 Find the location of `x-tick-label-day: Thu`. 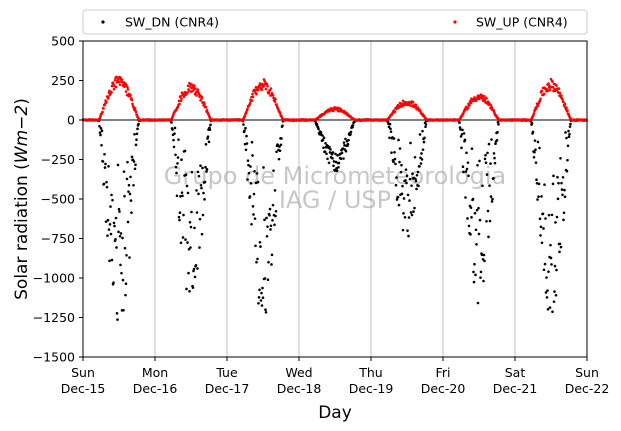

x-tick-label-day: Thu is located at coordinates (370, 372).